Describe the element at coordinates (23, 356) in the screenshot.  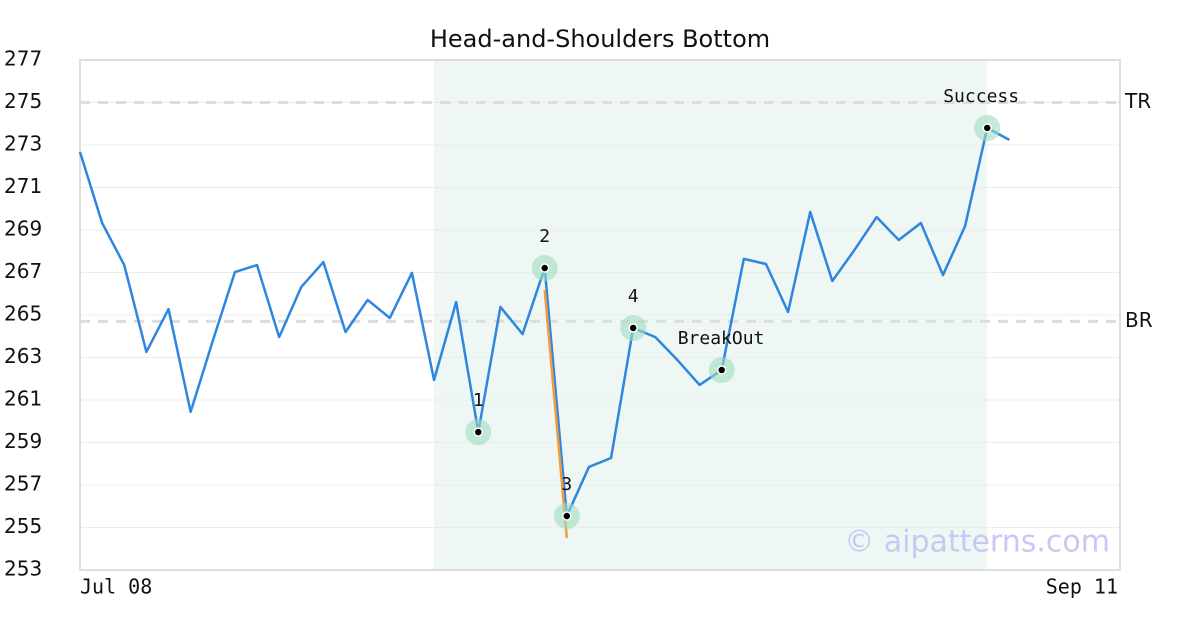
I see `y-tick-label: 263` at that location.